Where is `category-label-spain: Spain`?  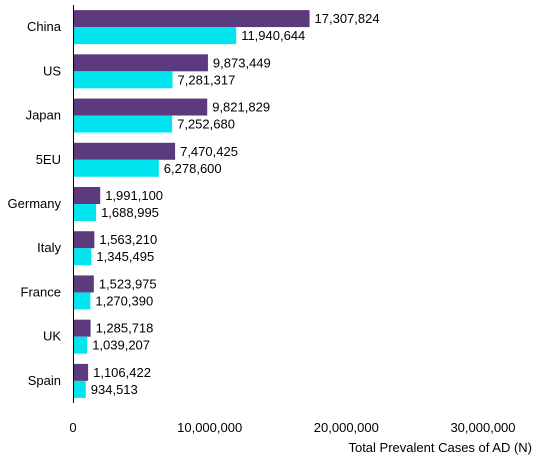 category-label-spain: Spain is located at coordinates (44, 380).